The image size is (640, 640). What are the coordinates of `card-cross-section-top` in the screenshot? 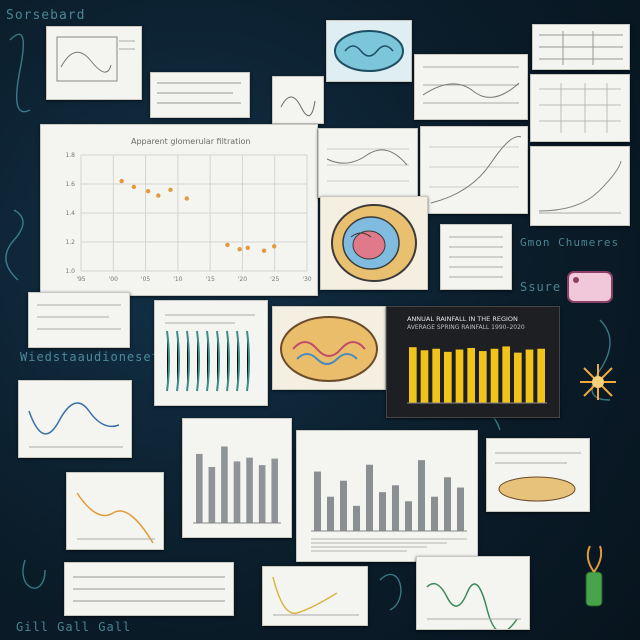 It's located at (369, 51).